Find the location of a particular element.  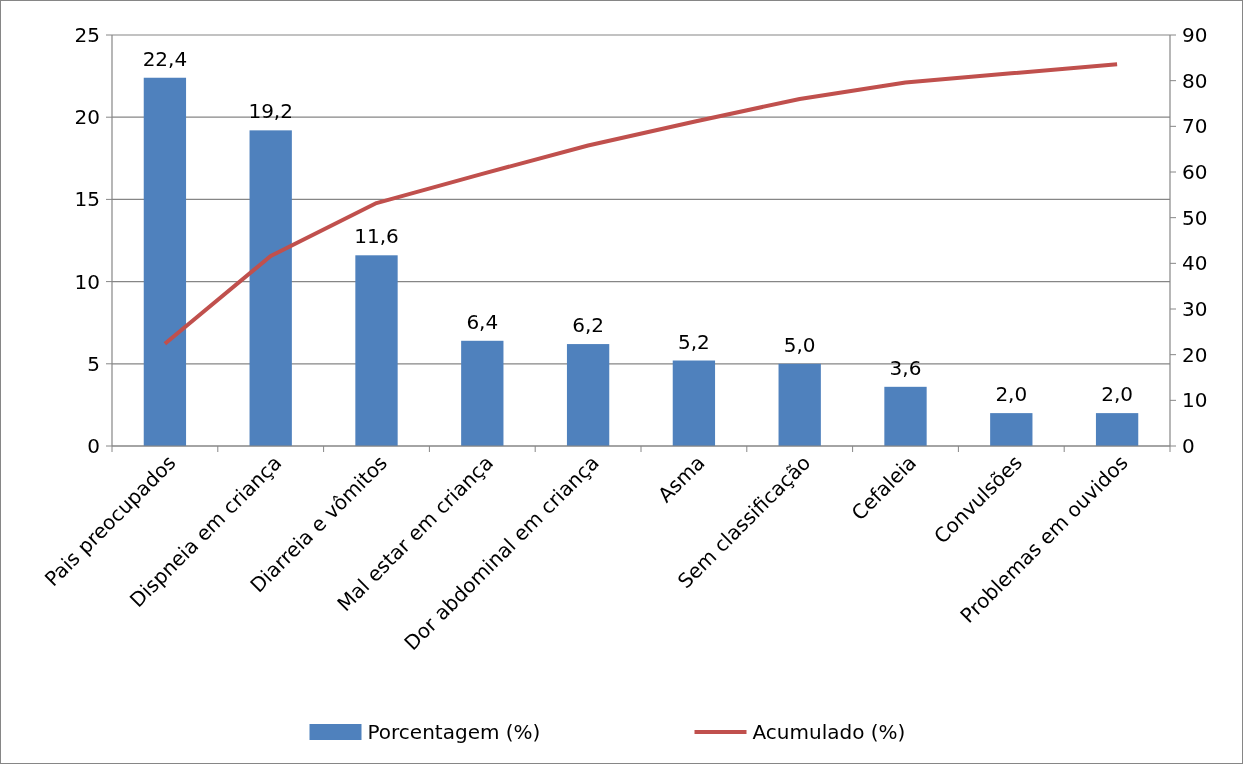

data-label: 11,6 is located at coordinates (376, 236).